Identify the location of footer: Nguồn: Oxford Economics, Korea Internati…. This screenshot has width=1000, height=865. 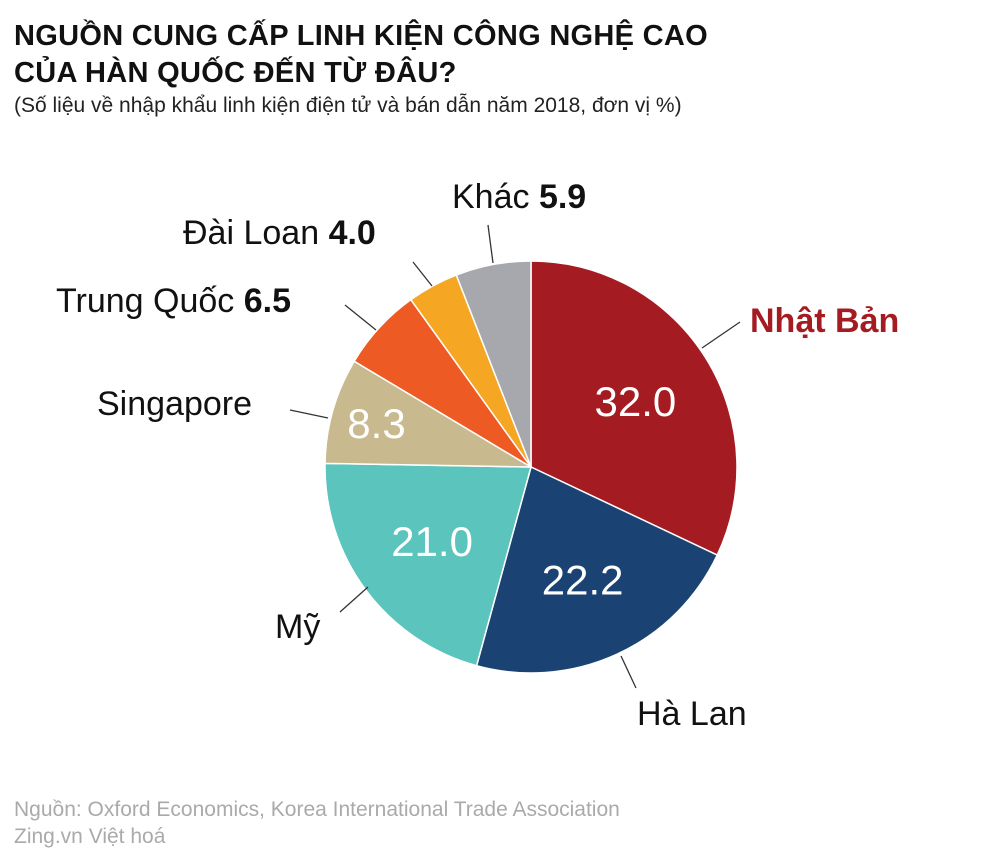
(317, 823).